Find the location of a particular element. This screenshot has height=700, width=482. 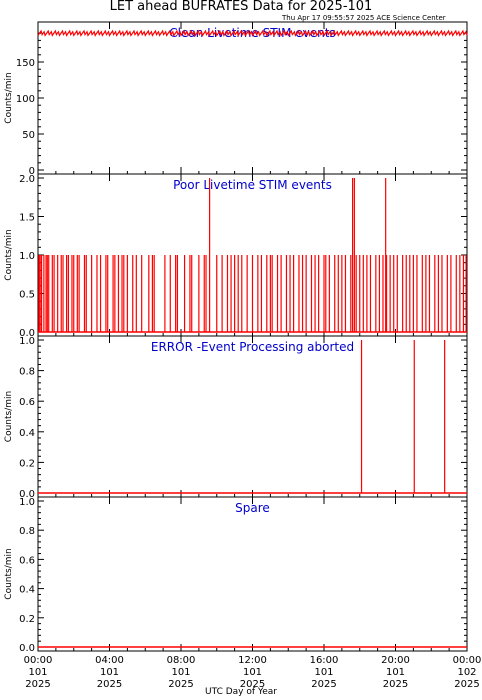

x-tick-time-label: 20:00 is located at coordinates (395, 660).